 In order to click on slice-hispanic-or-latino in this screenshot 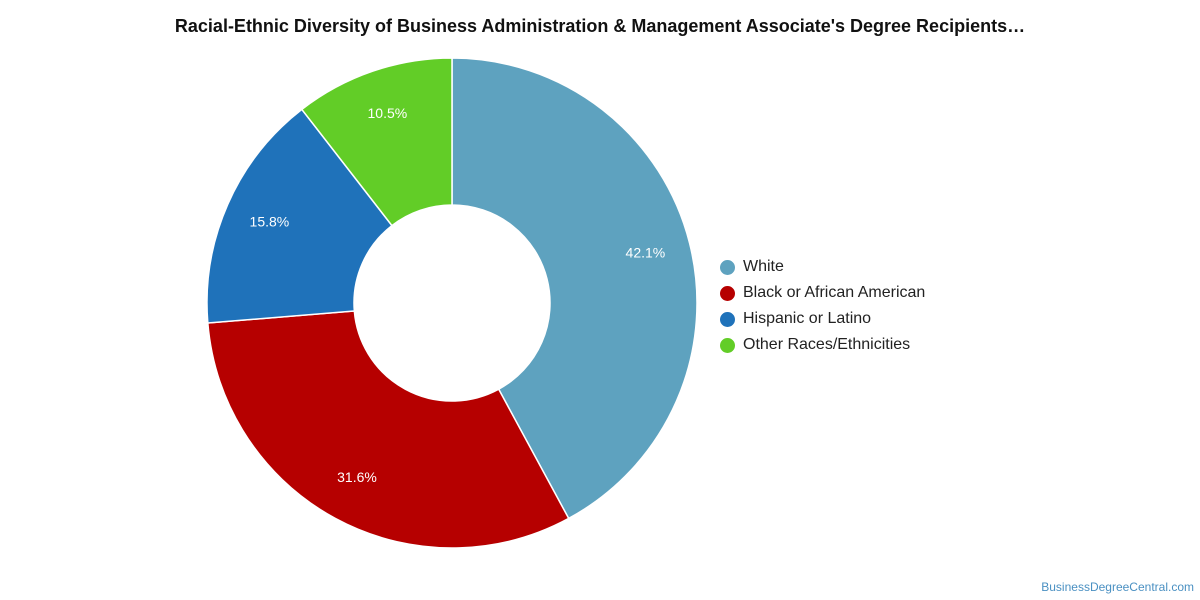, I will do `click(299, 216)`.